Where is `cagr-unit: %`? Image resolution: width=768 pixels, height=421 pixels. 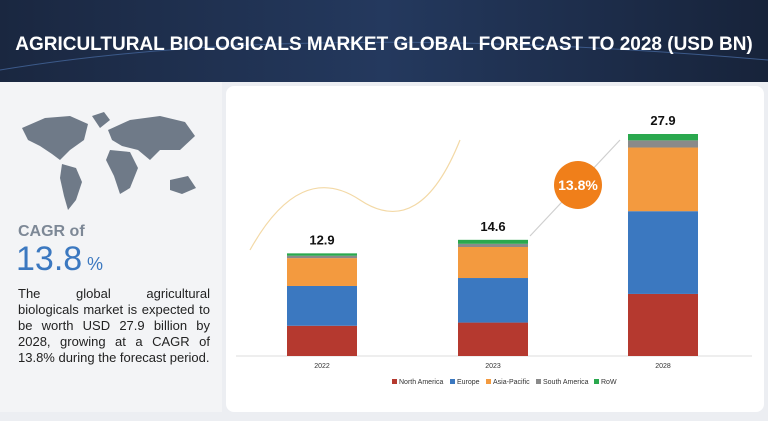 cagr-unit: % is located at coordinates (95, 264).